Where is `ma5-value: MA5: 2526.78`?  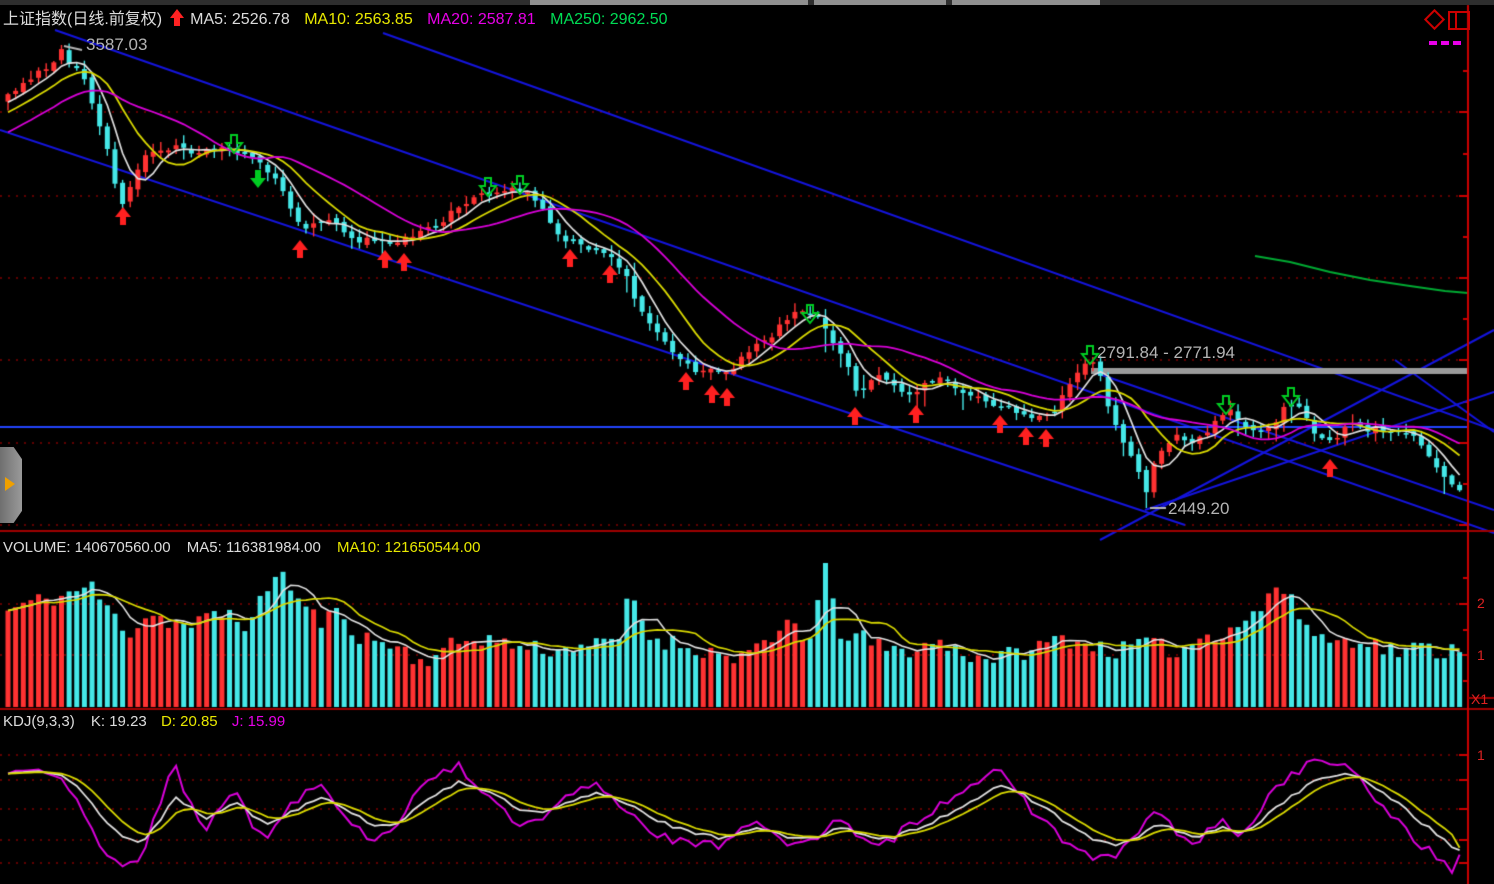 ma5-value: MA5: 2526.78 is located at coordinates (240, 19).